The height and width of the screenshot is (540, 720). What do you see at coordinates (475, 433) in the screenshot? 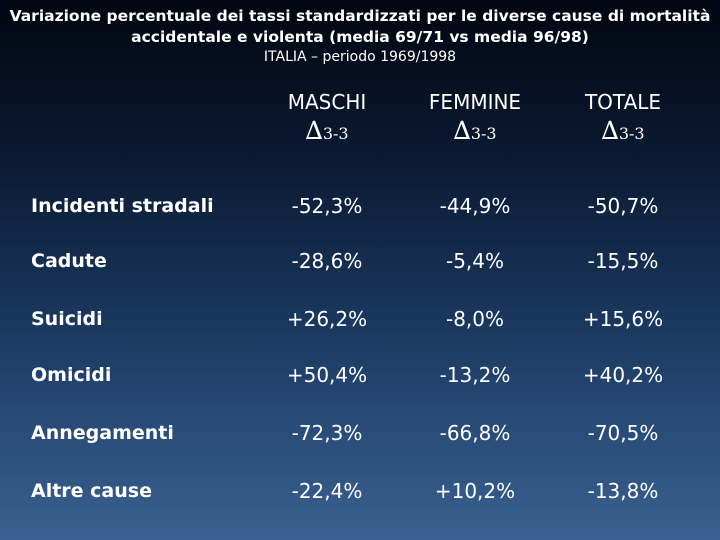
I see `value-cell-femmine: -66,8%` at bounding box center [475, 433].